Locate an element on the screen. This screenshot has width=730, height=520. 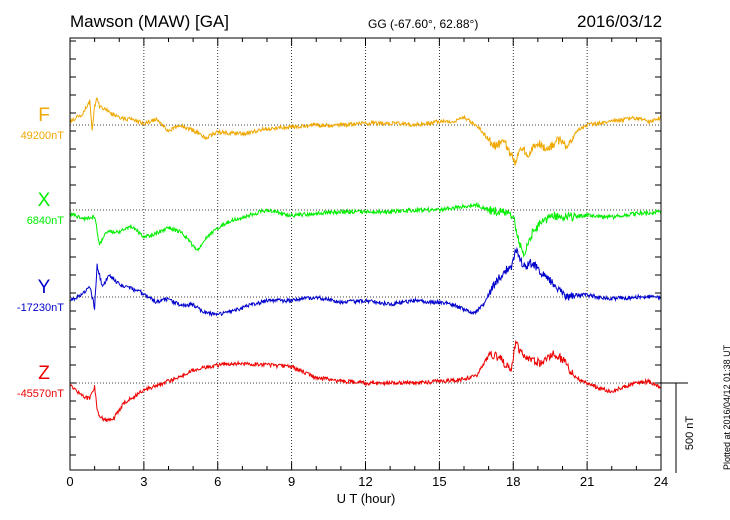
series-line-x is located at coordinates (365, 230).